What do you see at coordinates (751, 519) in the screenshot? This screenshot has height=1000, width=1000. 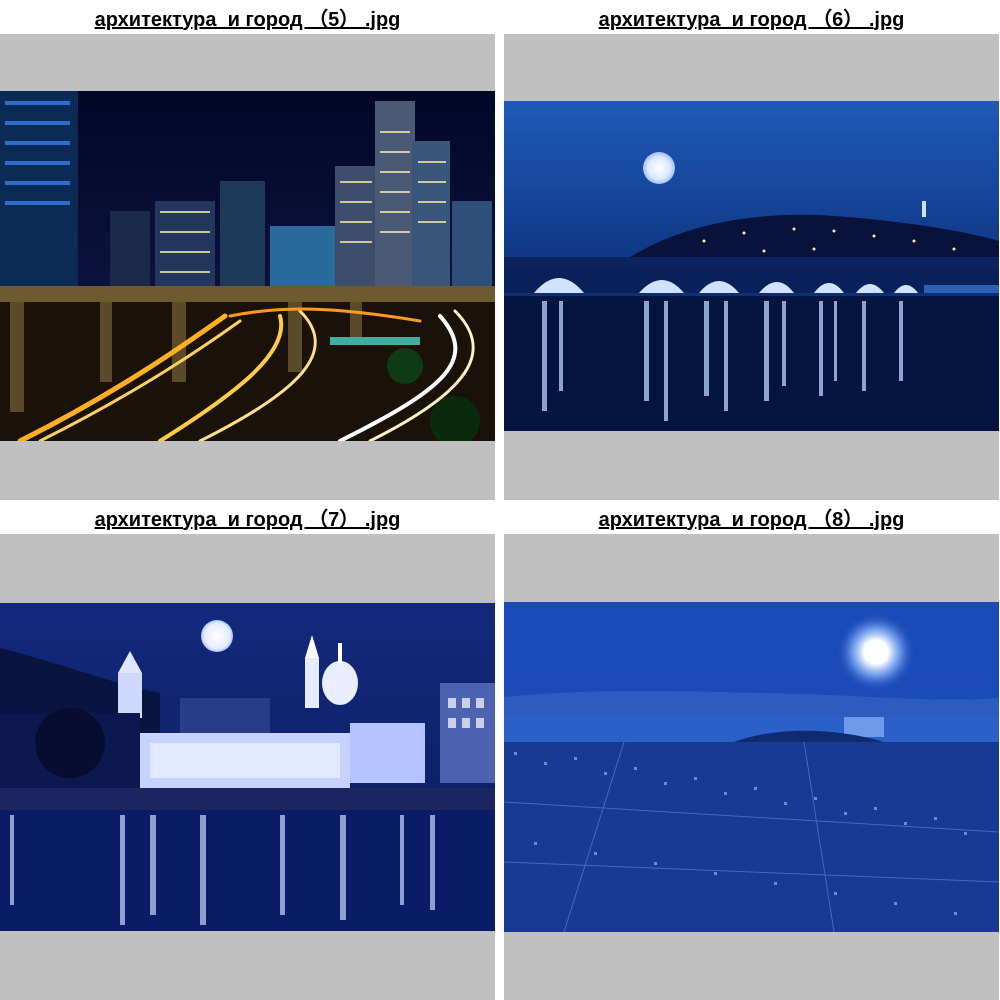 I see `filename-label: архитектура и город （8） .jpg` at bounding box center [751, 519].